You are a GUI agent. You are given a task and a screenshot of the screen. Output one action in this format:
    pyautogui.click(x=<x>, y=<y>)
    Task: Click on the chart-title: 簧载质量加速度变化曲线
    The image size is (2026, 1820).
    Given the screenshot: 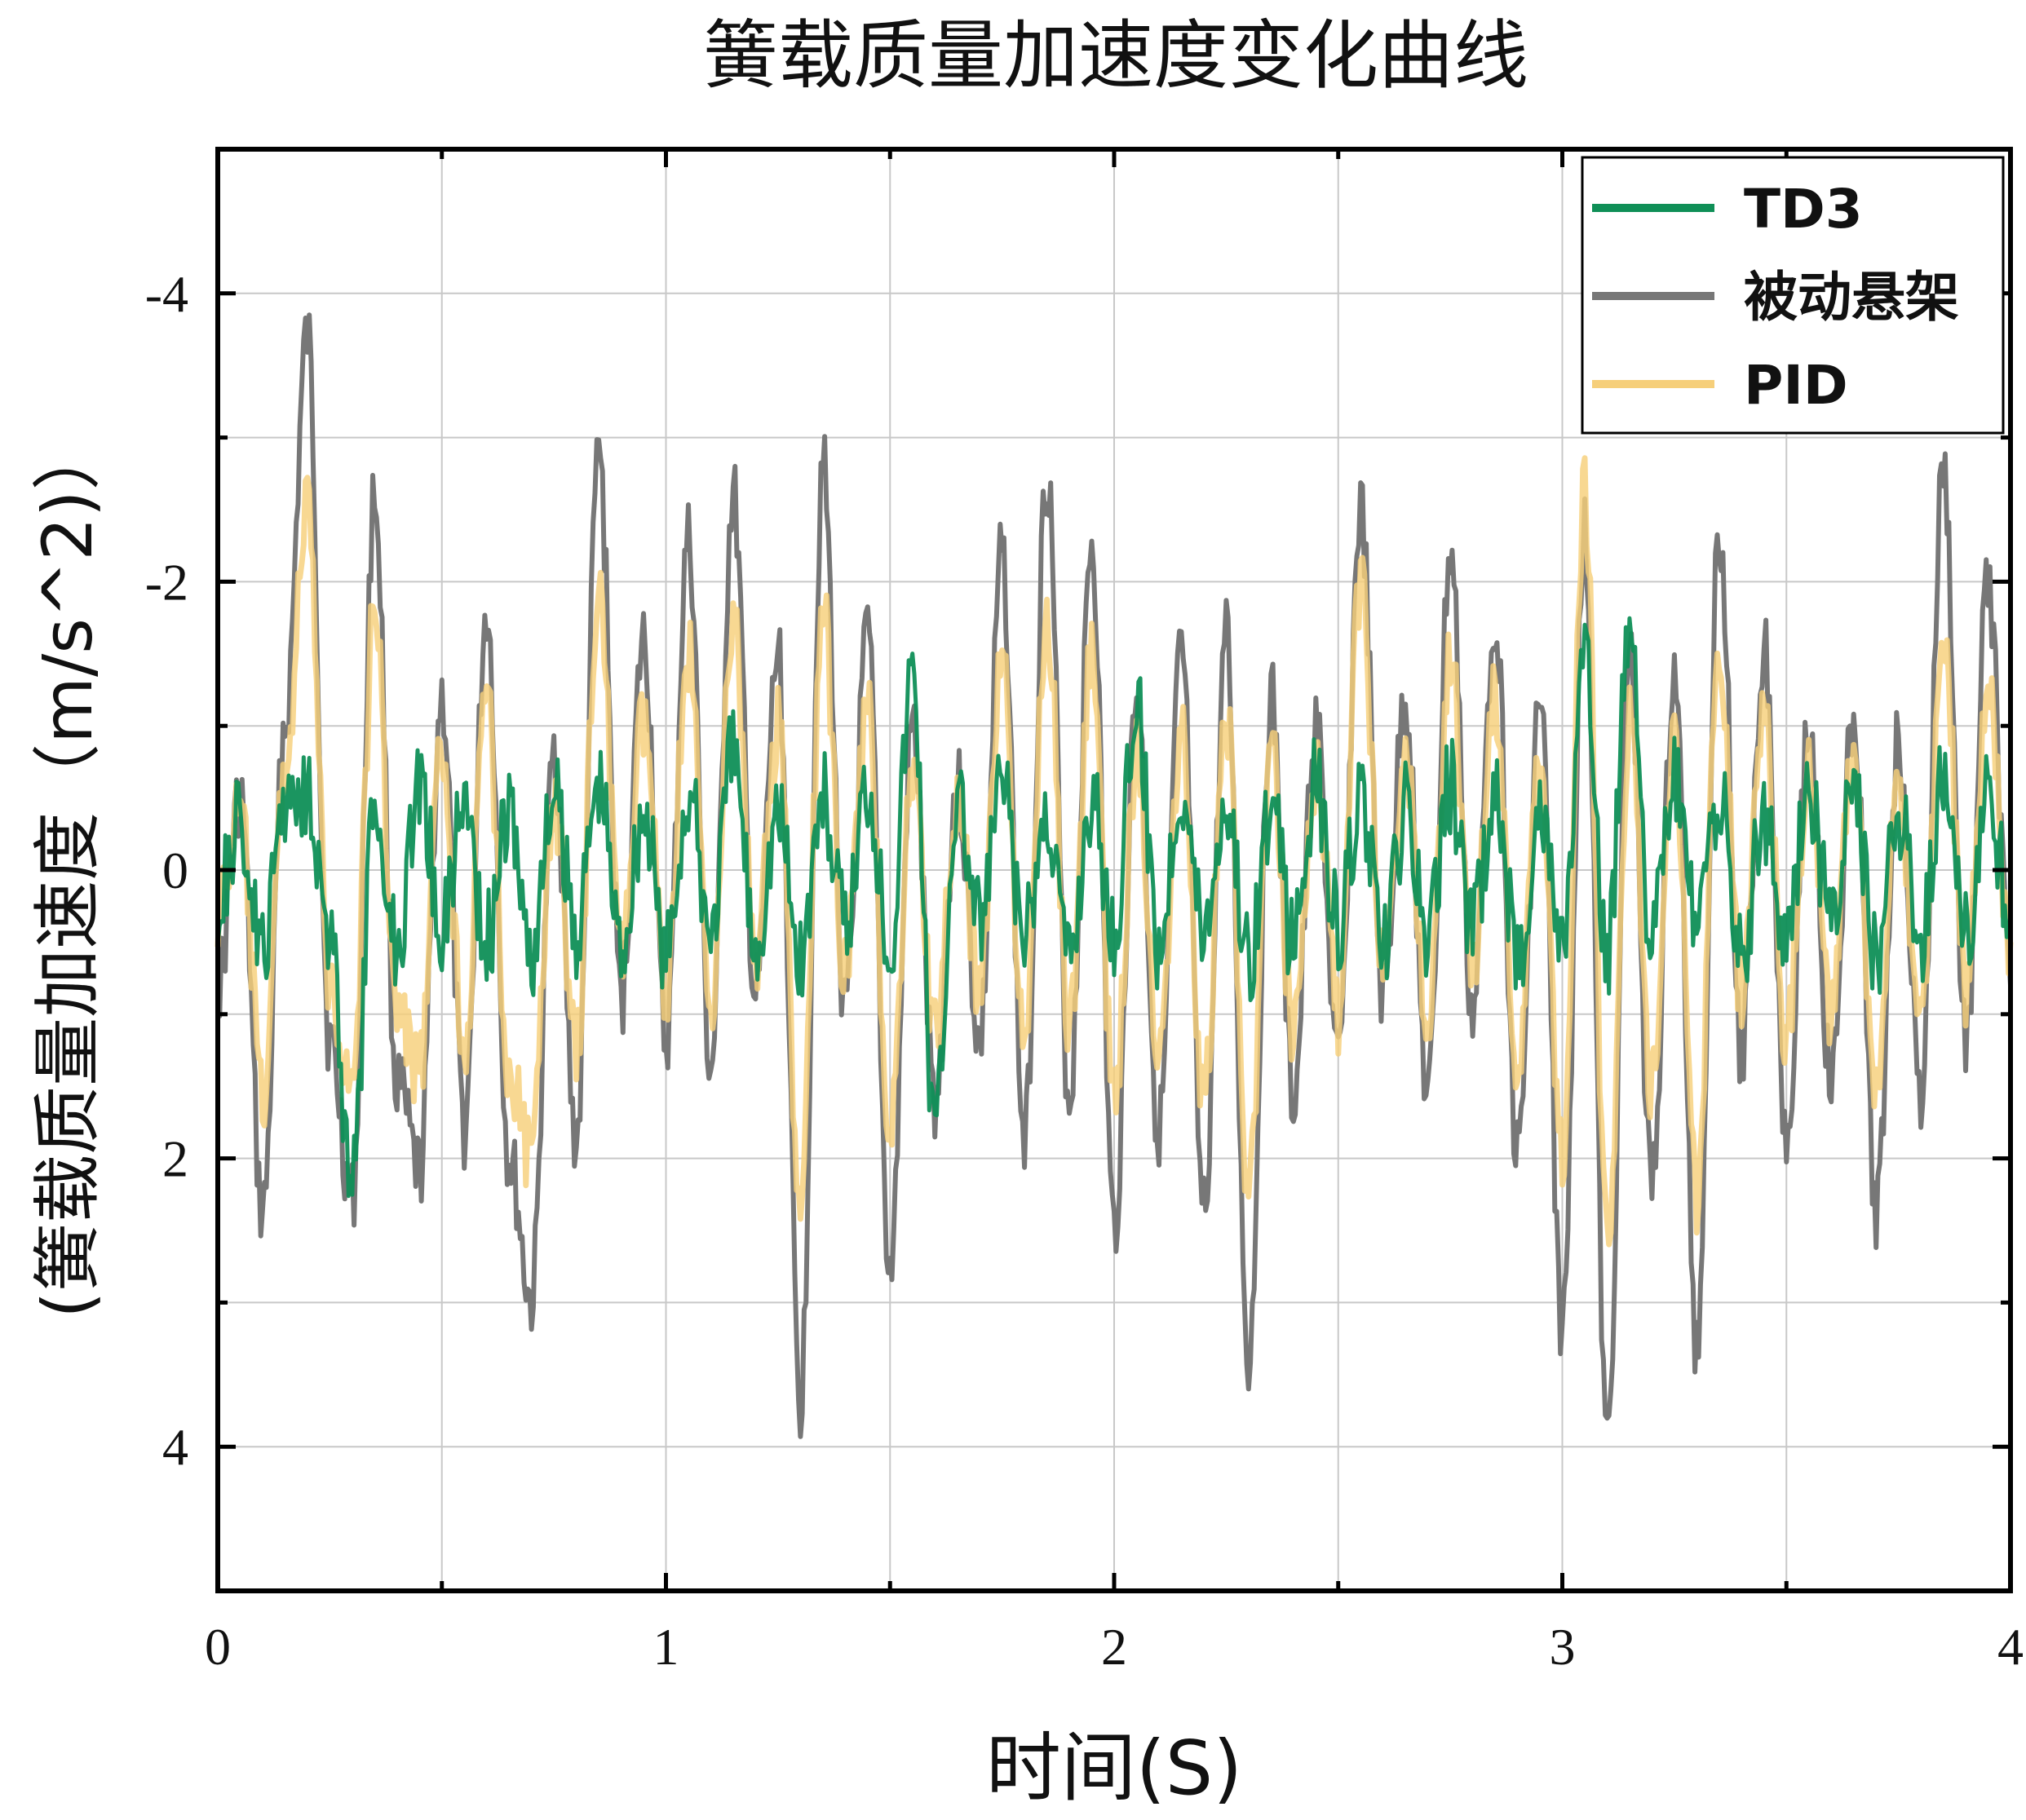 What is the action you would take?
    pyautogui.click(x=1115, y=56)
    